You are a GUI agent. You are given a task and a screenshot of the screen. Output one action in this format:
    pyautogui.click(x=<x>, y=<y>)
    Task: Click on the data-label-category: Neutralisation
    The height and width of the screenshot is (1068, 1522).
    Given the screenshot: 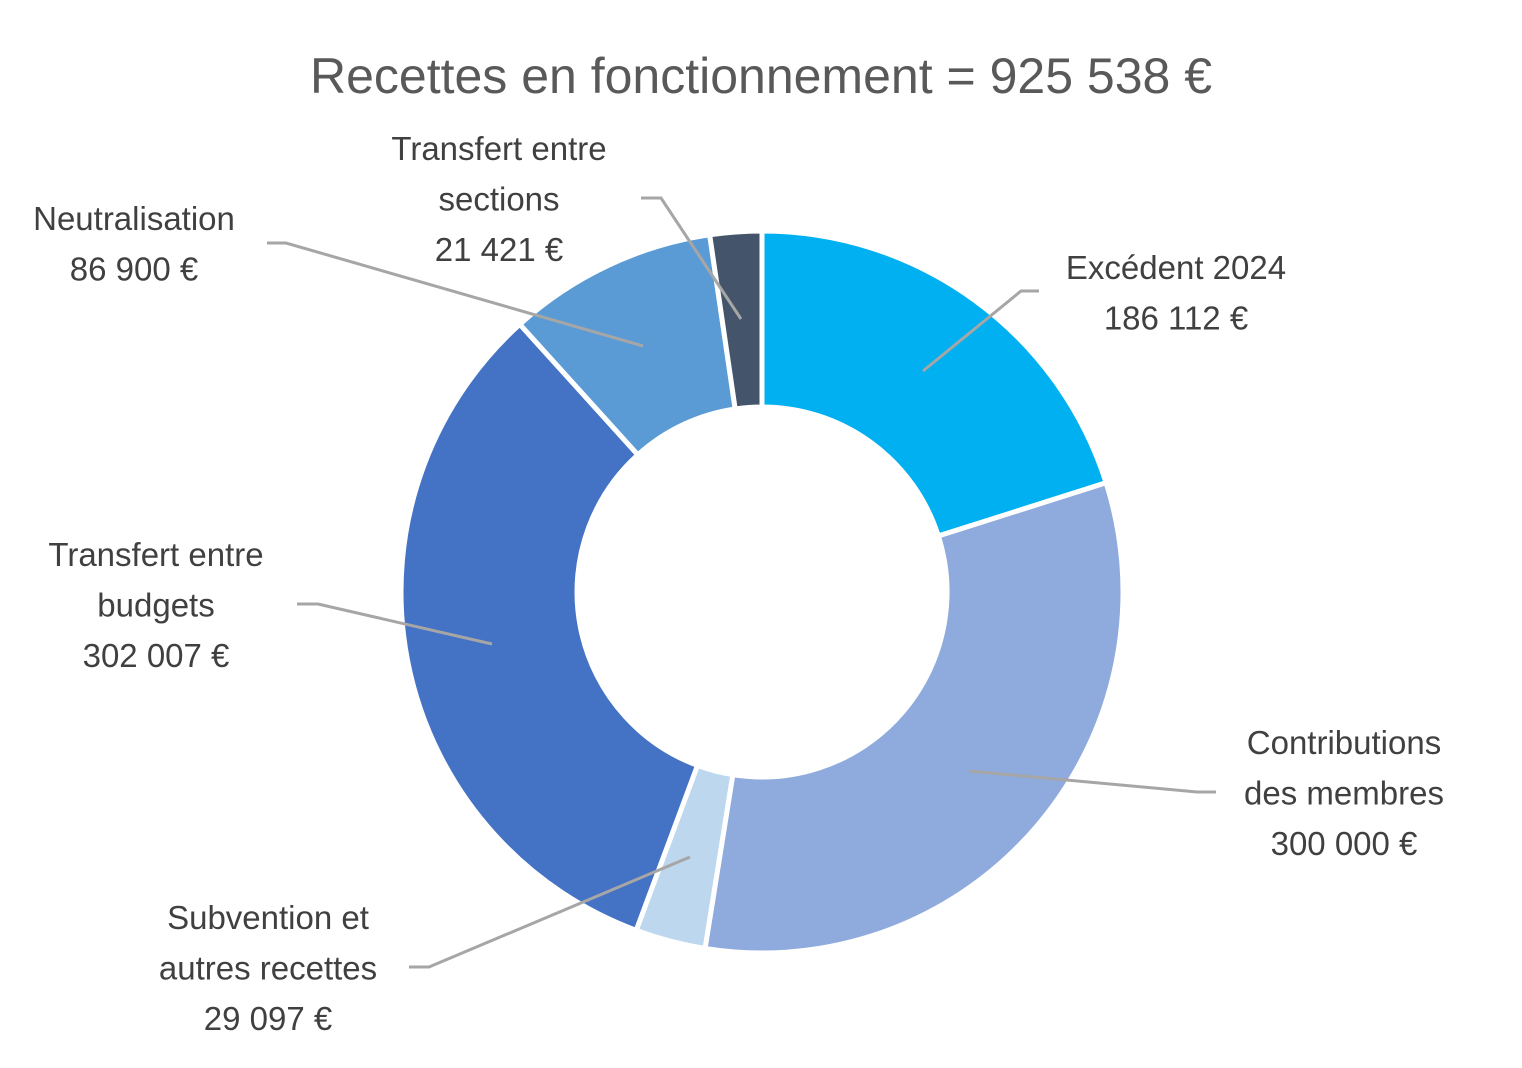 What is the action you would take?
    pyautogui.click(x=134, y=218)
    